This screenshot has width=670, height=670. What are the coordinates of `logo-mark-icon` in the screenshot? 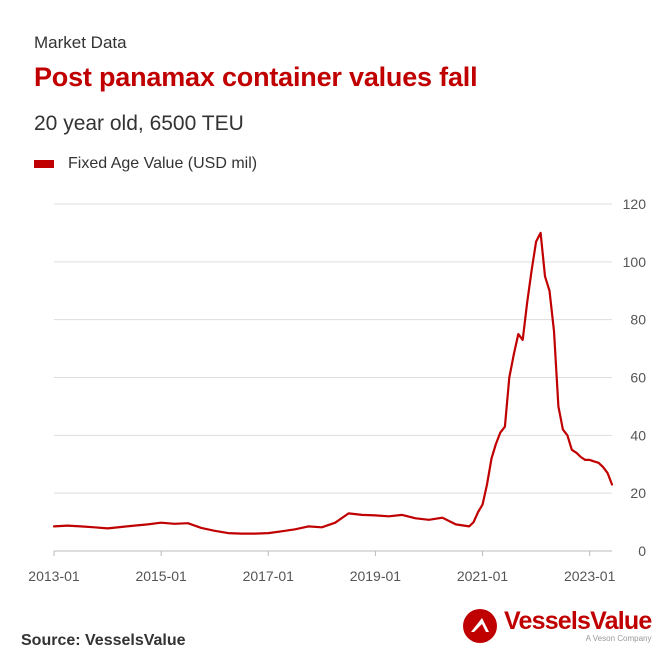 It's located at (480, 626).